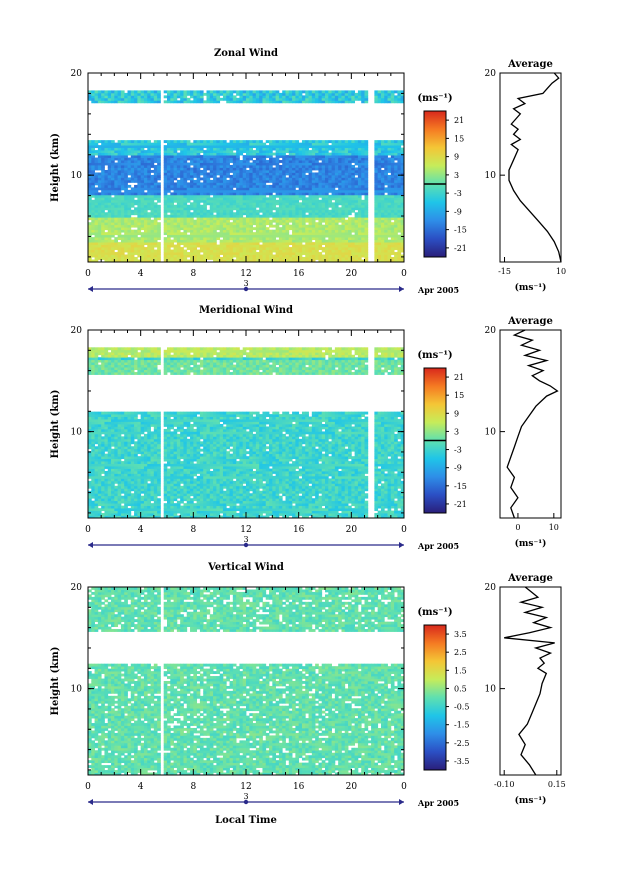 Image resolution: width=620 pixels, height=873 pixels. What do you see at coordinates (530, 167) in the screenshot?
I see `profile-frame` at bounding box center [530, 167].